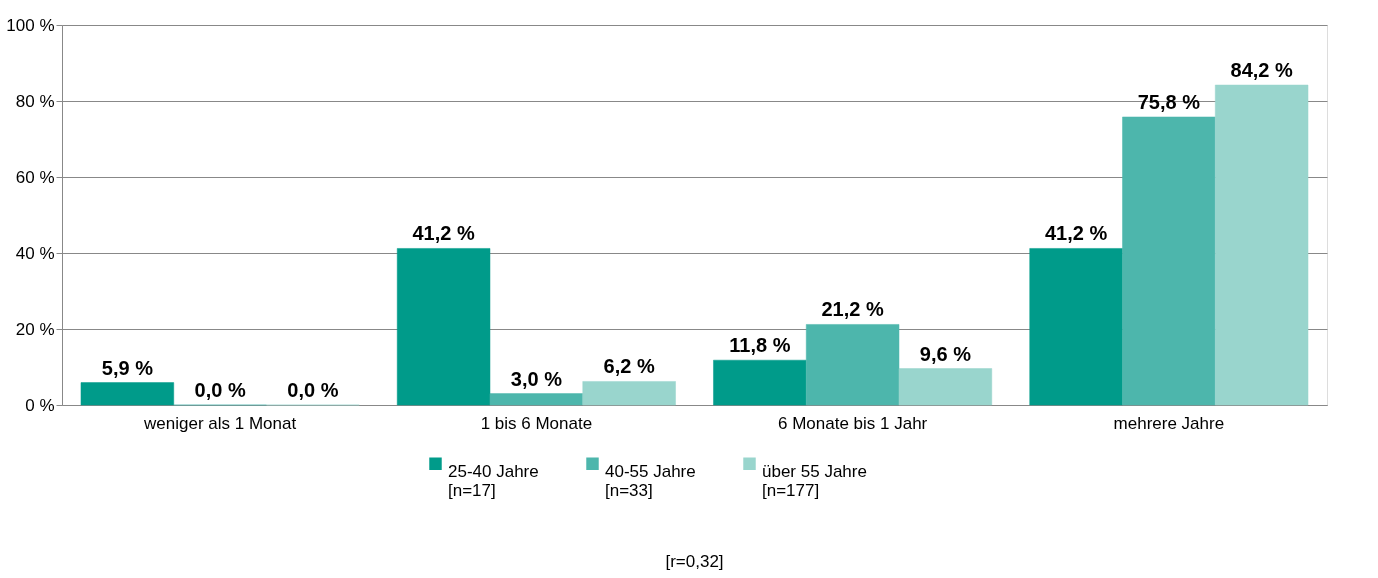 This screenshot has width=1378, height=578. I want to click on data-label: 5,9 %, so click(127, 367).